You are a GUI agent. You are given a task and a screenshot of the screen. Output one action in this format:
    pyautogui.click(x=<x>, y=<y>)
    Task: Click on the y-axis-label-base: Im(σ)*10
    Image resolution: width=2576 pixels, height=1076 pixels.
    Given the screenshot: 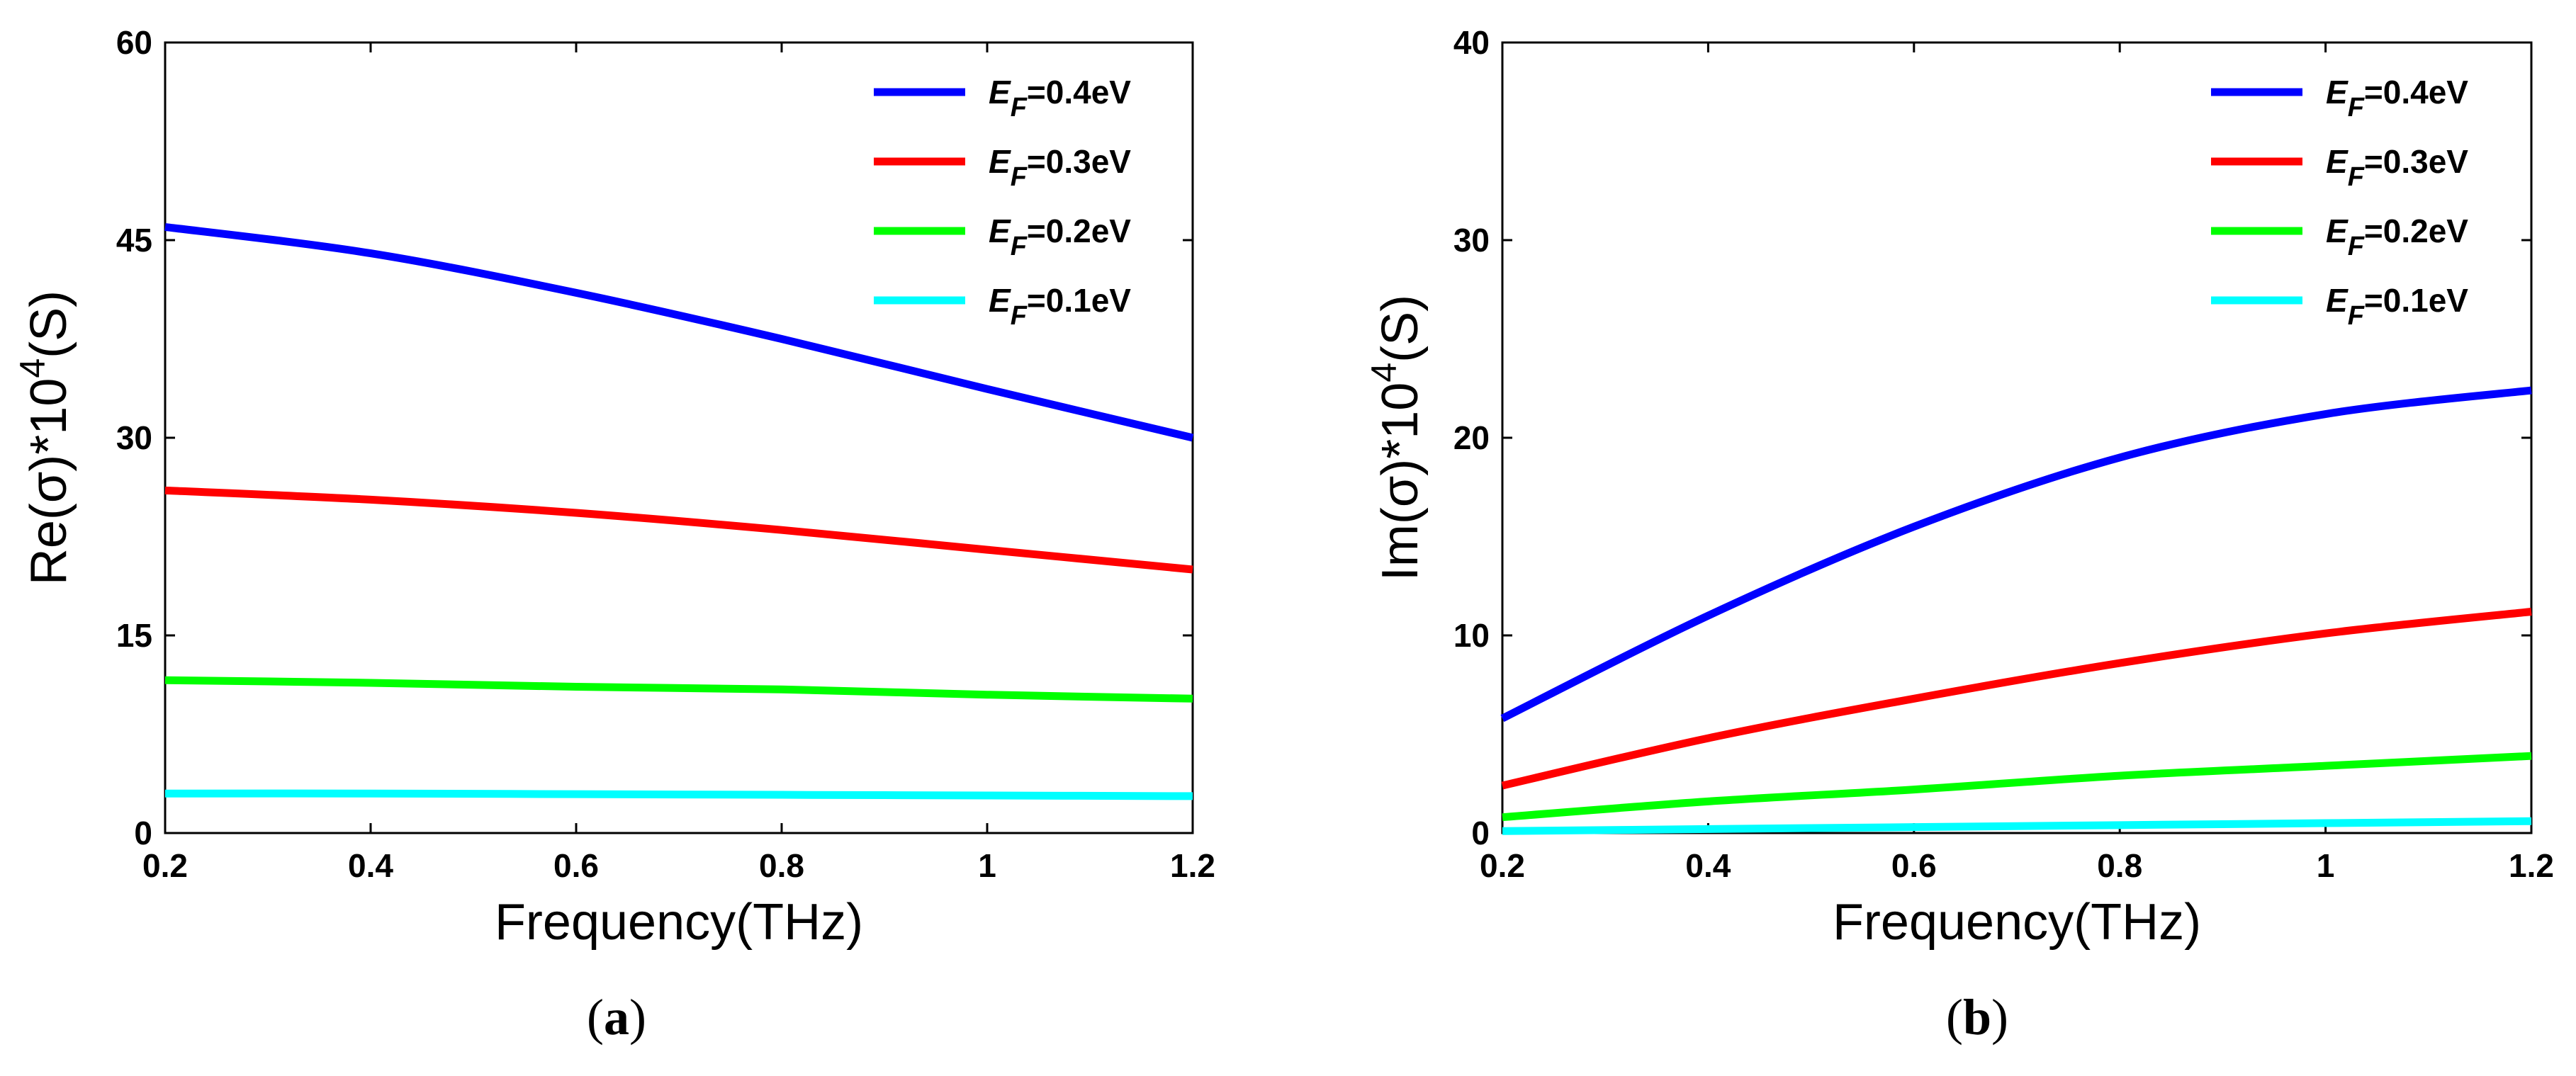 What is the action you would take?
    pyautogui.click(x=1400, y=482)
    